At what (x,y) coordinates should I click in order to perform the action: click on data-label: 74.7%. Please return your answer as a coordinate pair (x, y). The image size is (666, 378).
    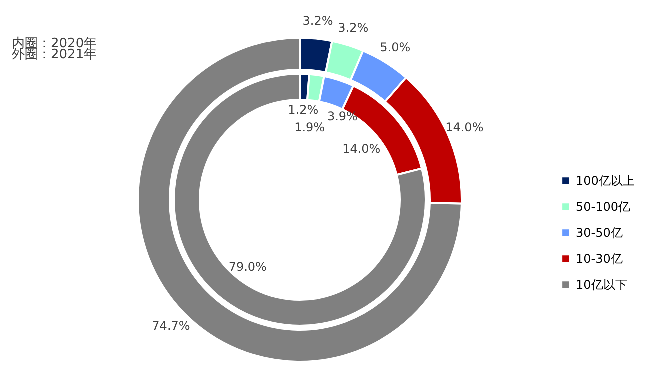
    Looking at the image, I should click on (171, 325).